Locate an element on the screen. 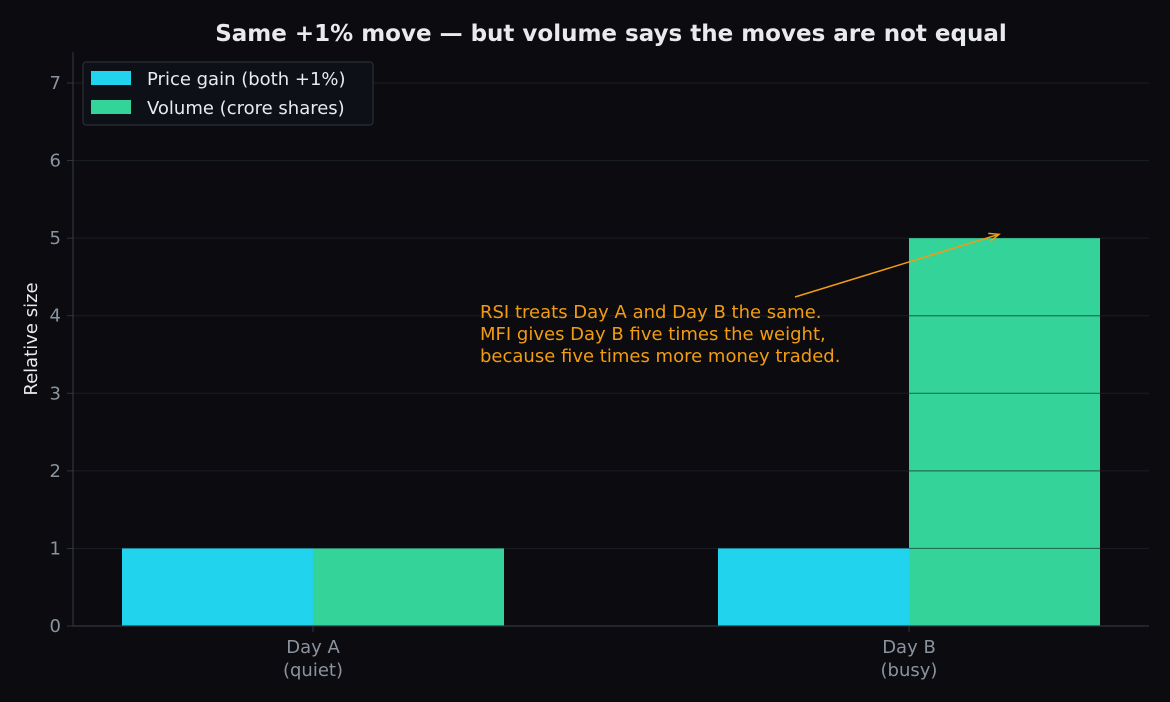 This screenshot has height=702, width=1170. x-tick-label: Day B is located at coordinates (909, 647).